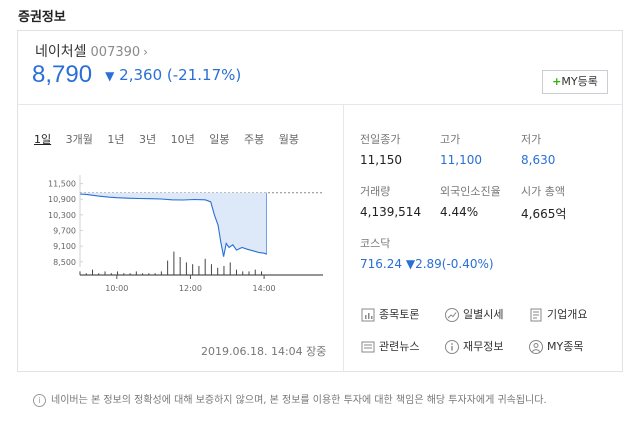 The width and height of the screenshot is (640, 425). I want to click on forum-link: 종목토론, so click(389, 314).